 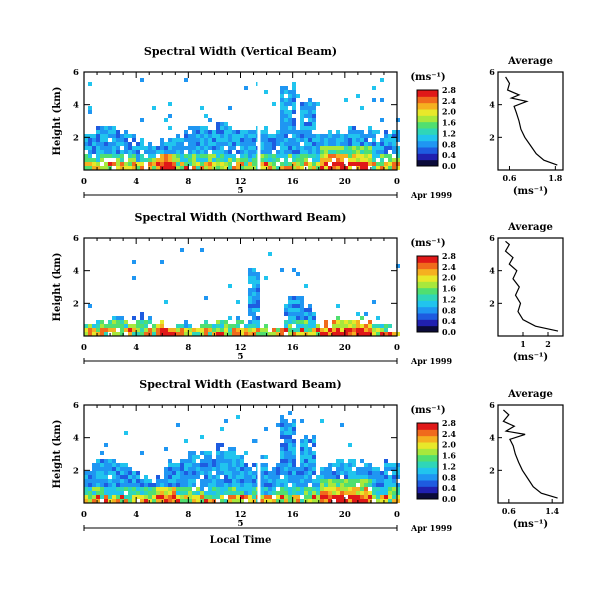 I want to click on y-axis-label: Height (km), so click(x=57, y=287).